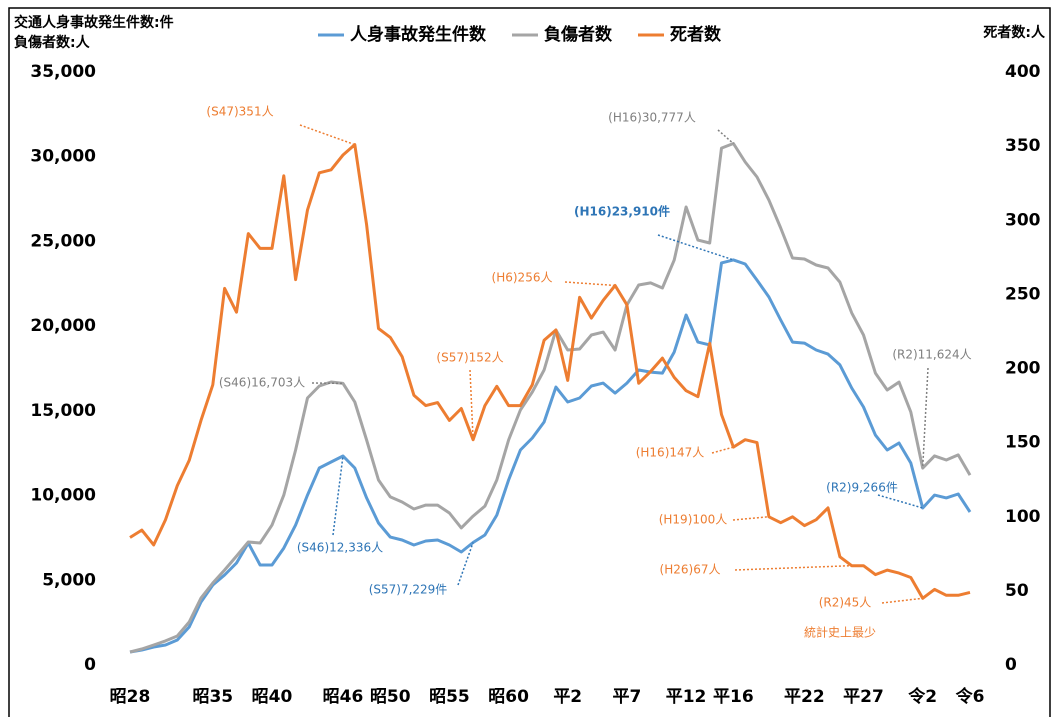 This screenshot has height=717, width=1059. Describe the element at coordinates (418, 34) in the screenshot. I see `legend-label: 人身事故発生件数` at that location.